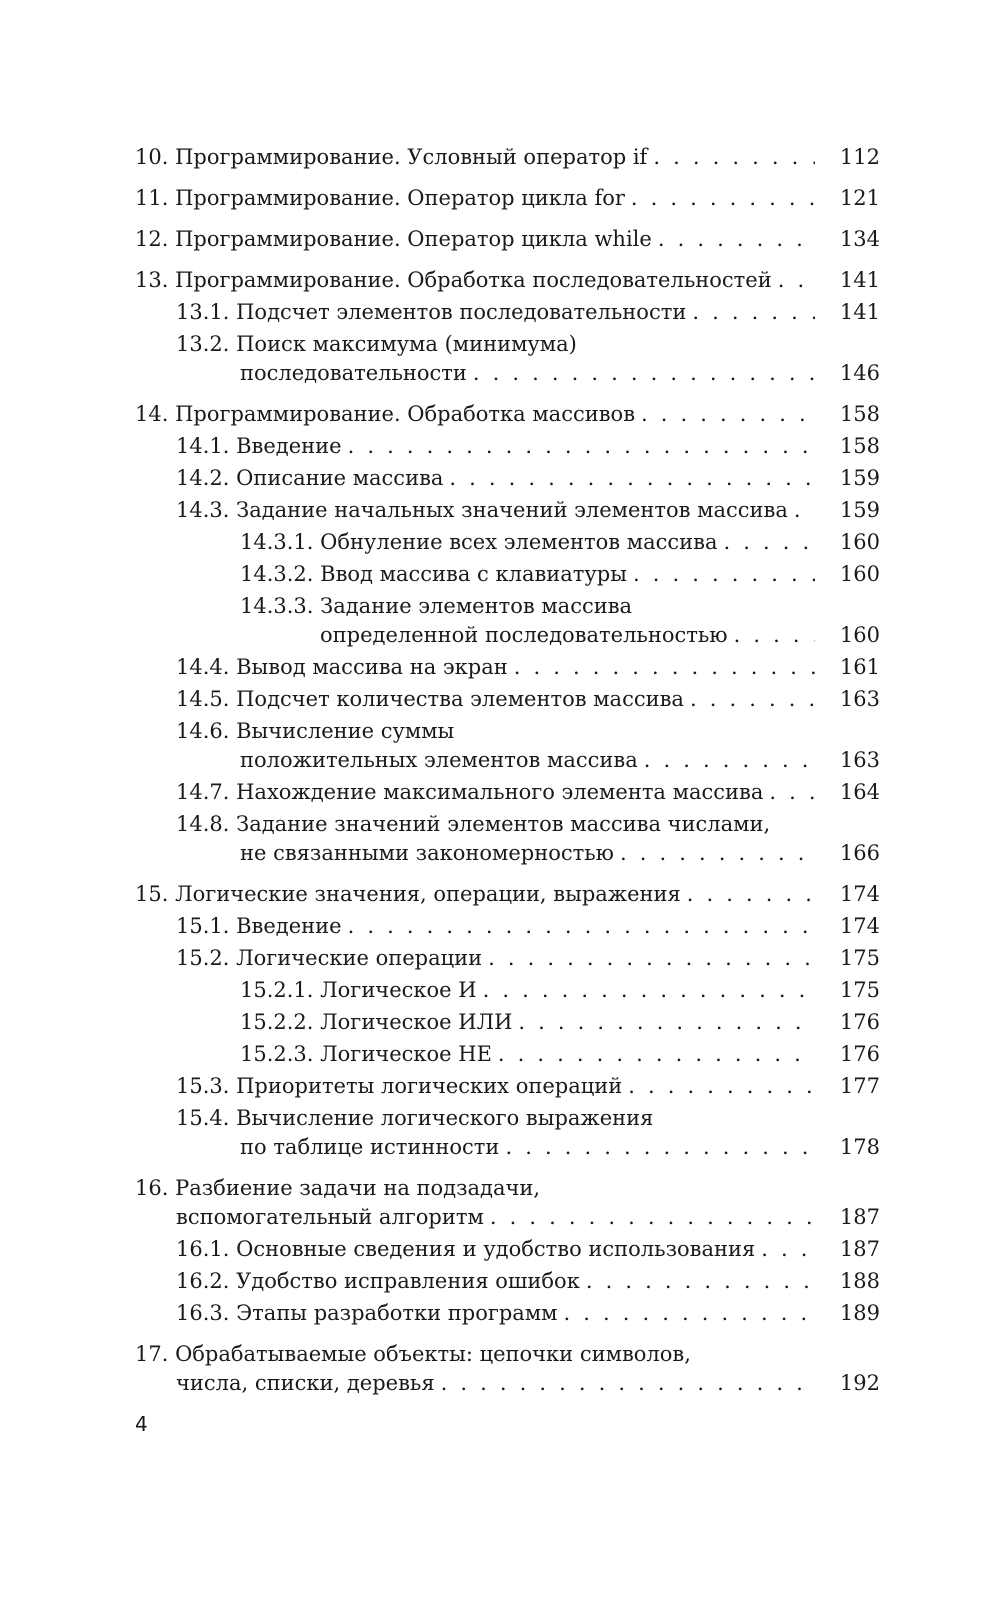  What do you see at coordinates (141, 1424) in the screenshot?
I see `page-number: 4` at bounding box center [141, 1424].